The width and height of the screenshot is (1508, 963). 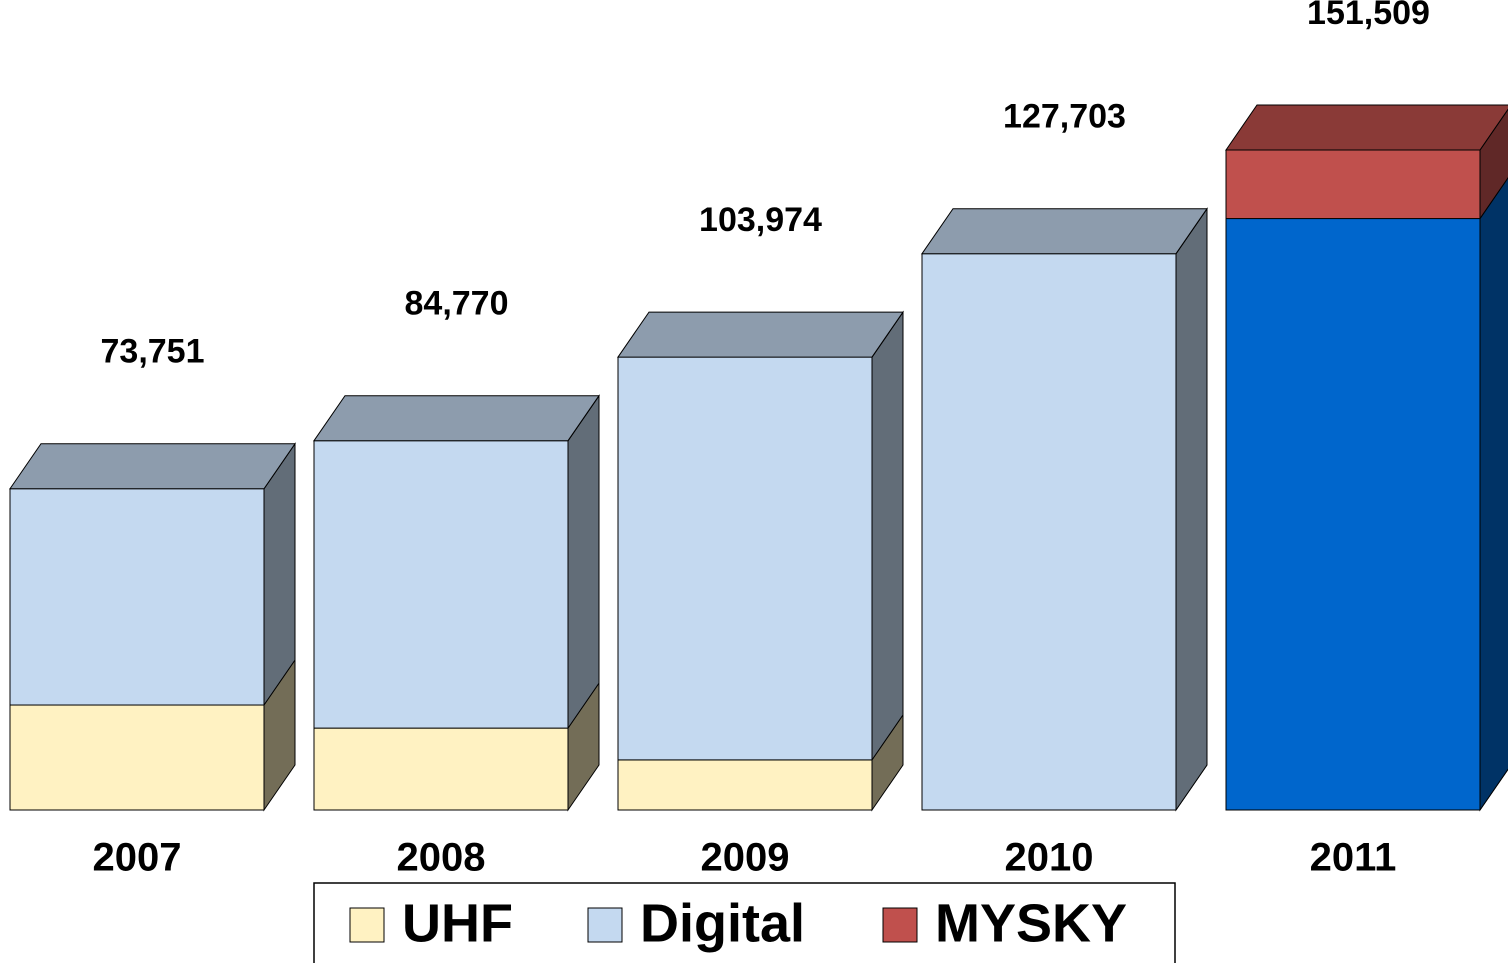 What do you see at coordinates (1031, 923) in the screenshot?
I see `legend-label: MYSKY` at bounding box center [1031, 923].